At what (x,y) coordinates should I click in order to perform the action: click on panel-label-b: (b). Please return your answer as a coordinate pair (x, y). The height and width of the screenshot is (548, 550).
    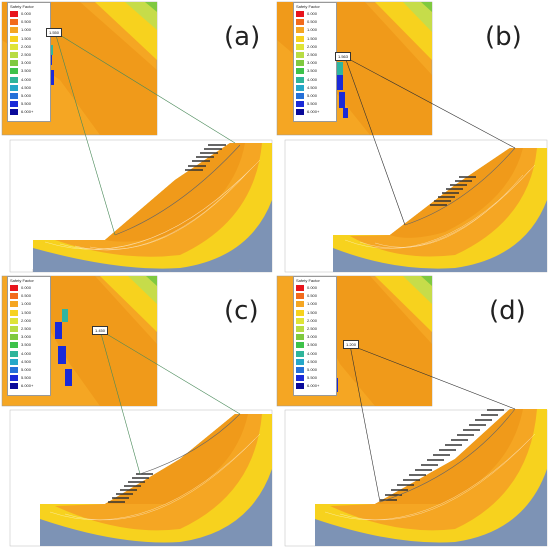
    Looking at the image, I should click on (503, 37).